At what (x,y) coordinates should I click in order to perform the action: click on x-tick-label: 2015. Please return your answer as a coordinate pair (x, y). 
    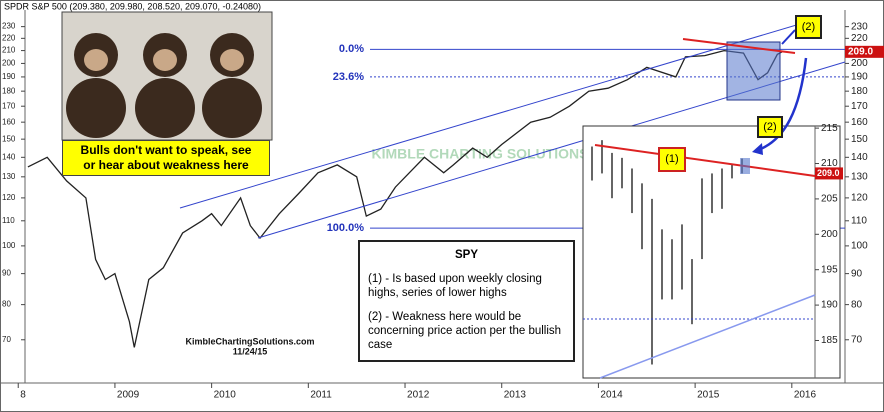
    Looking at the image, I should click on (708, 395).